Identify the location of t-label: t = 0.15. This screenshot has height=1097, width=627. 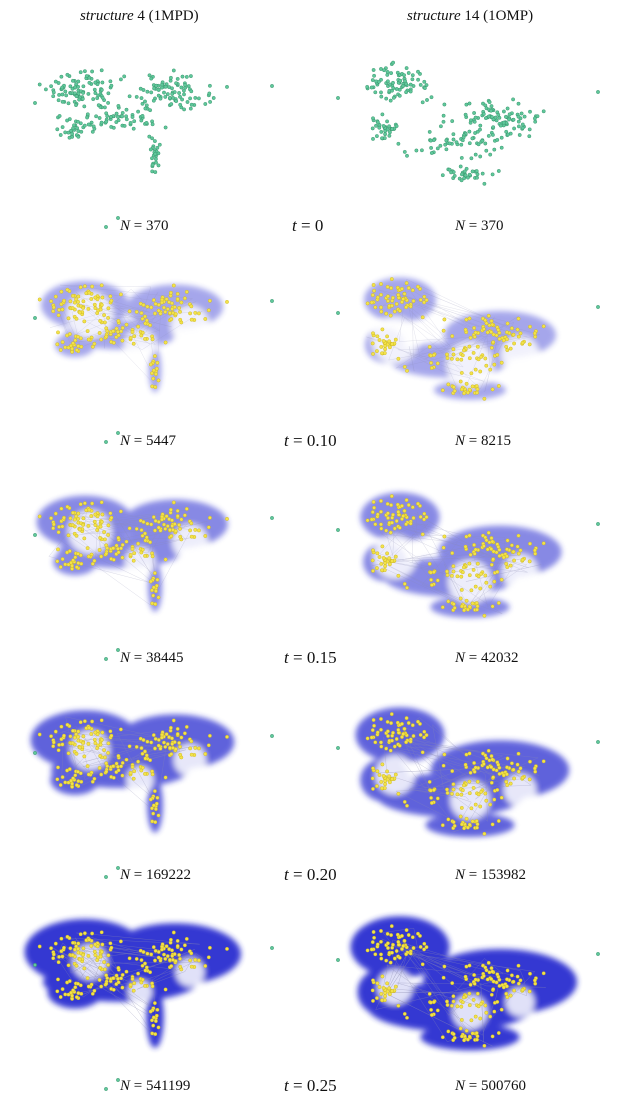
(310, 657).